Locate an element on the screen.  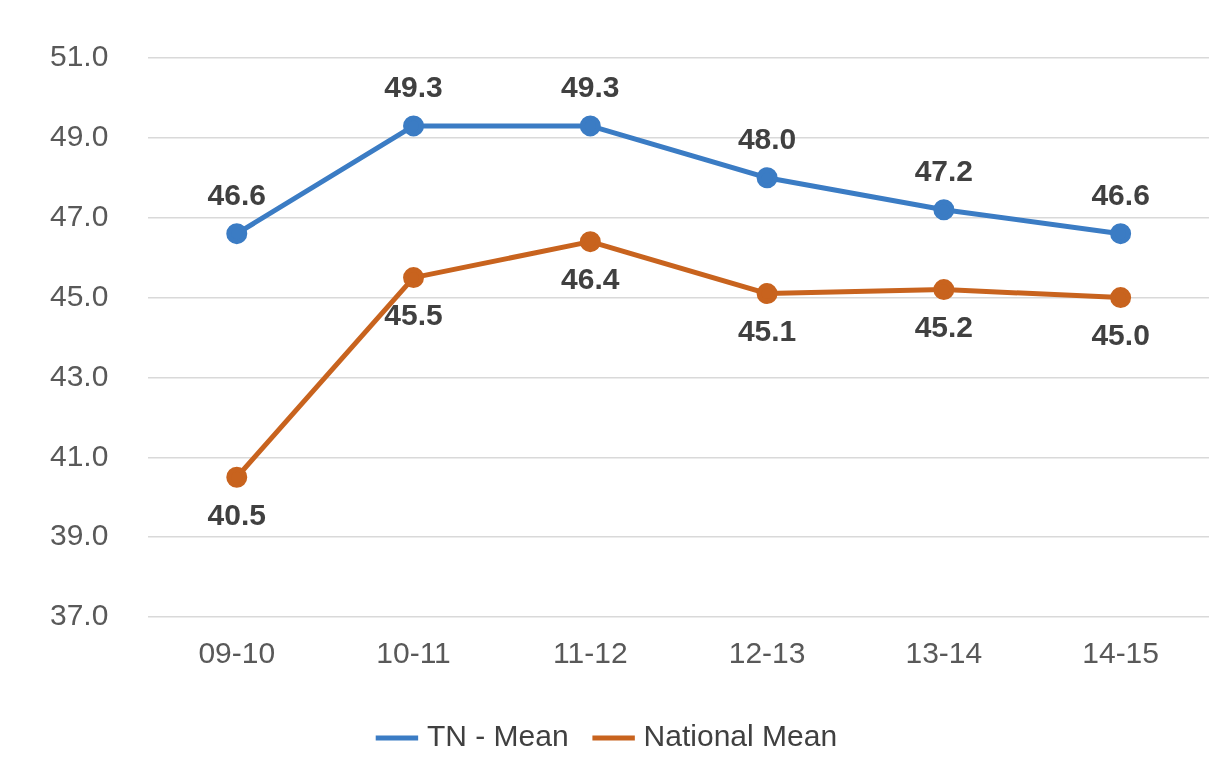
x-tick-label: 14-15 is located at coordinates (1120, 653).